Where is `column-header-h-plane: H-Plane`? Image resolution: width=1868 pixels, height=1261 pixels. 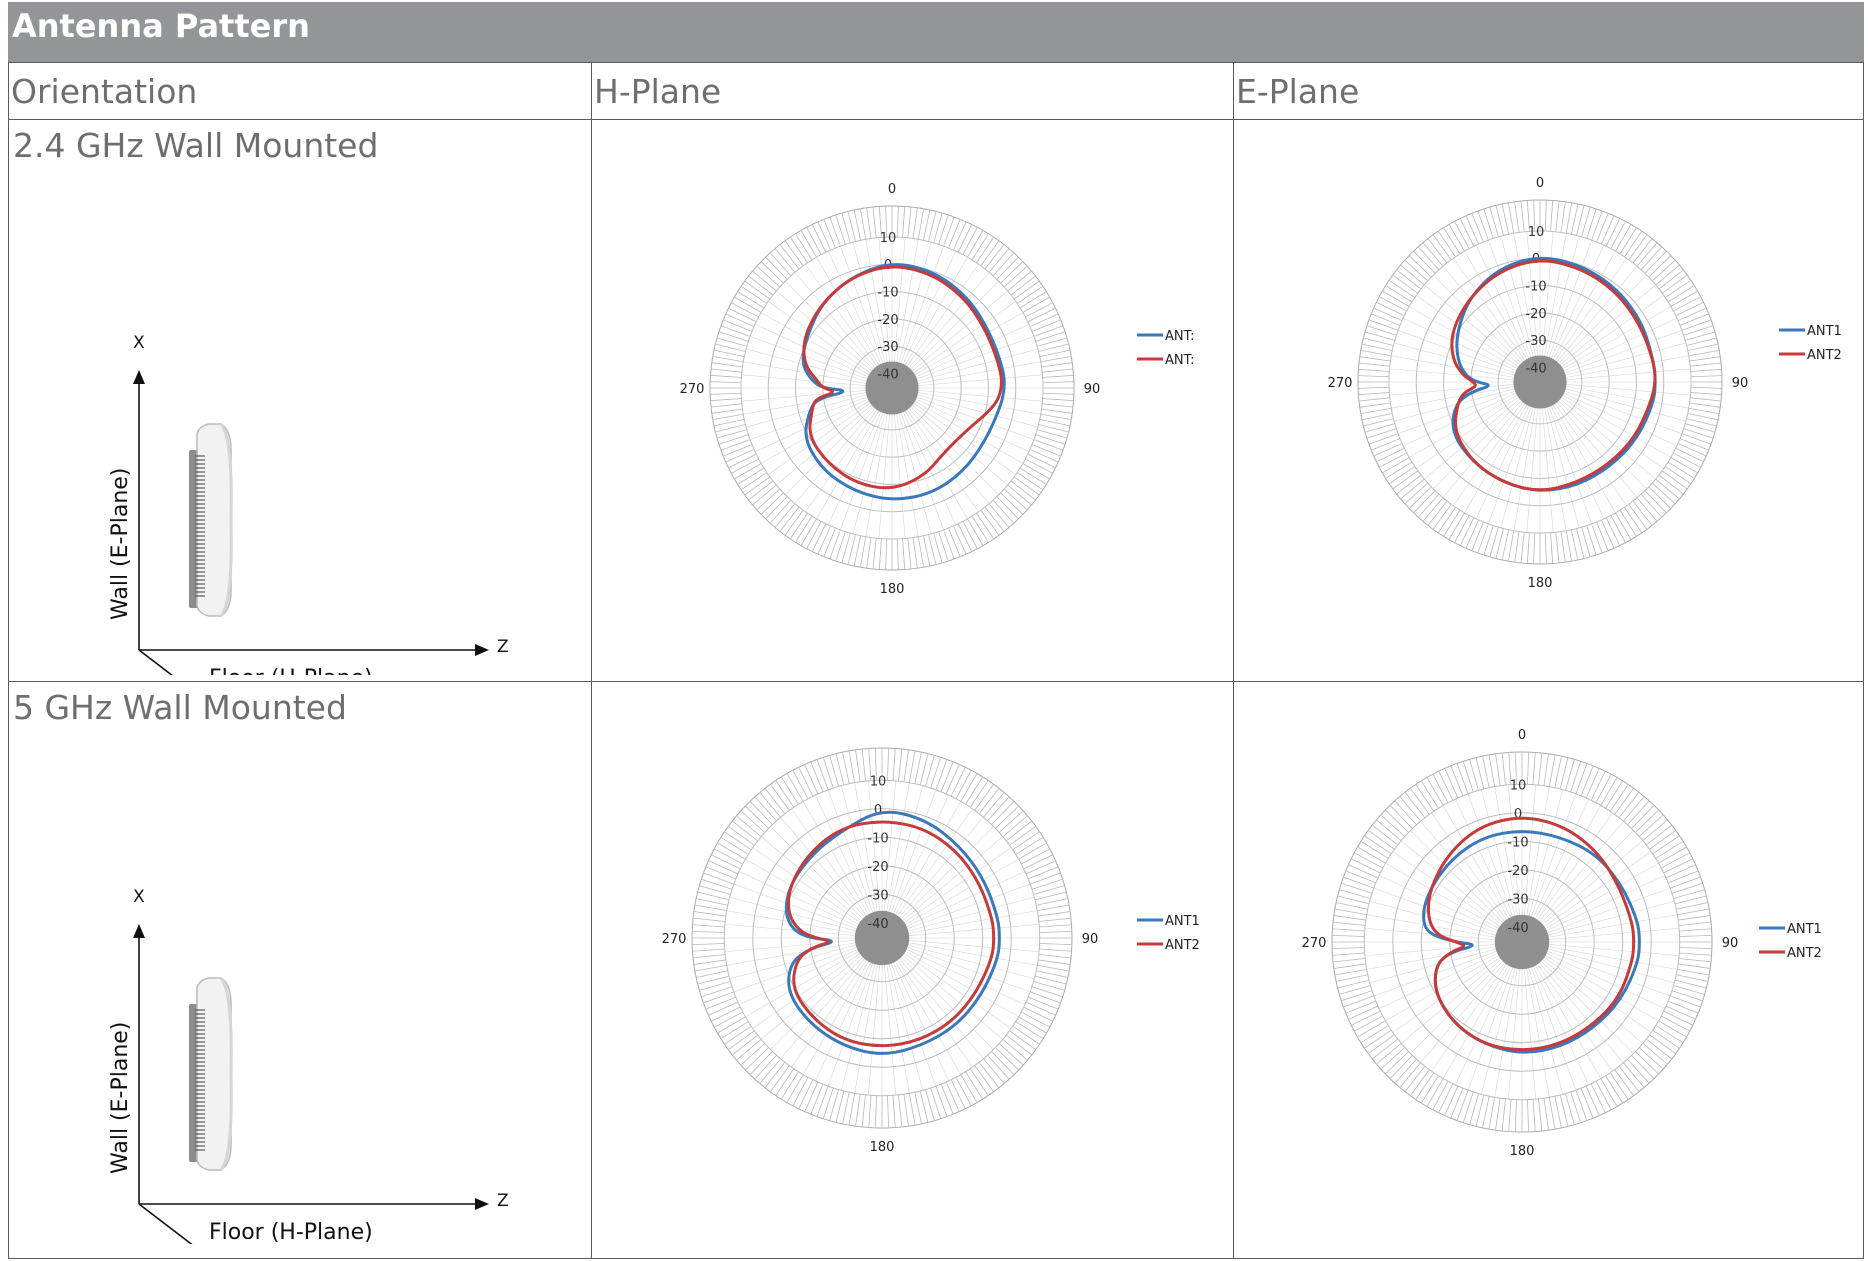
column-header-h-plane: H-Plane is located at coordinates (912, 91).